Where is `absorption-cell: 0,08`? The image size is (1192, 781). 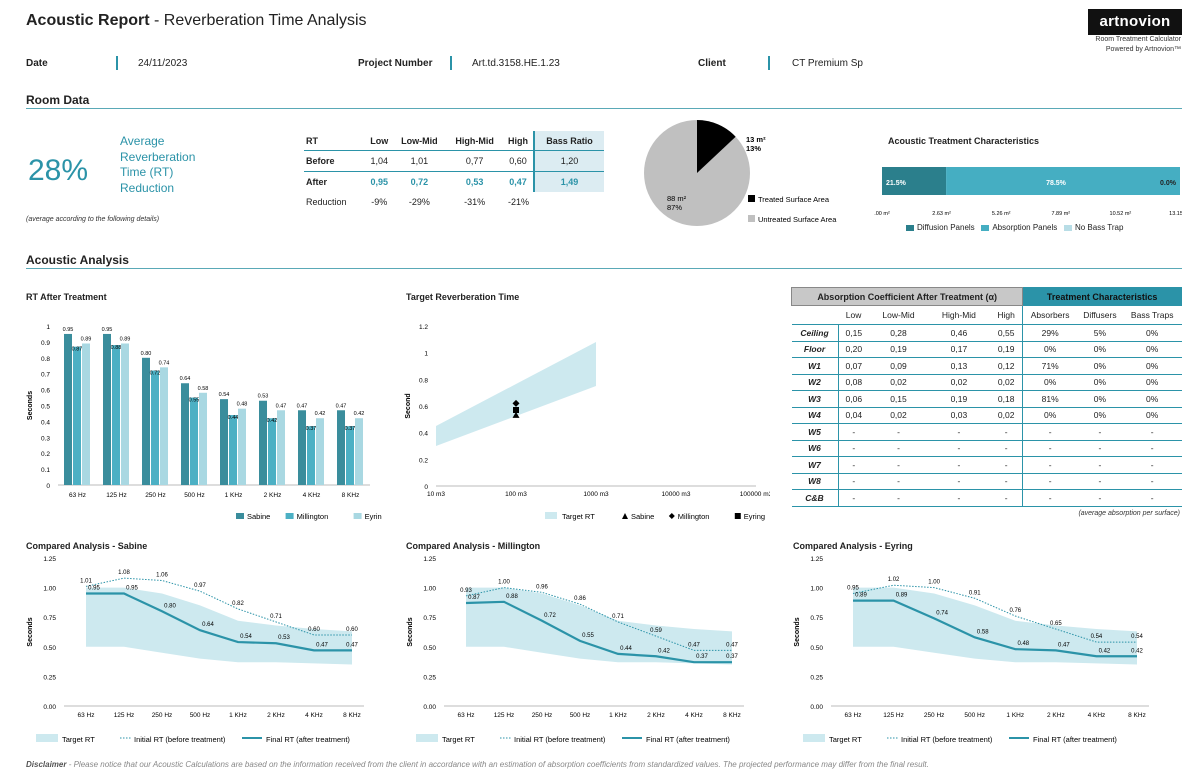
absorption-cell: 0,08 is located at coordinates (853, 382).